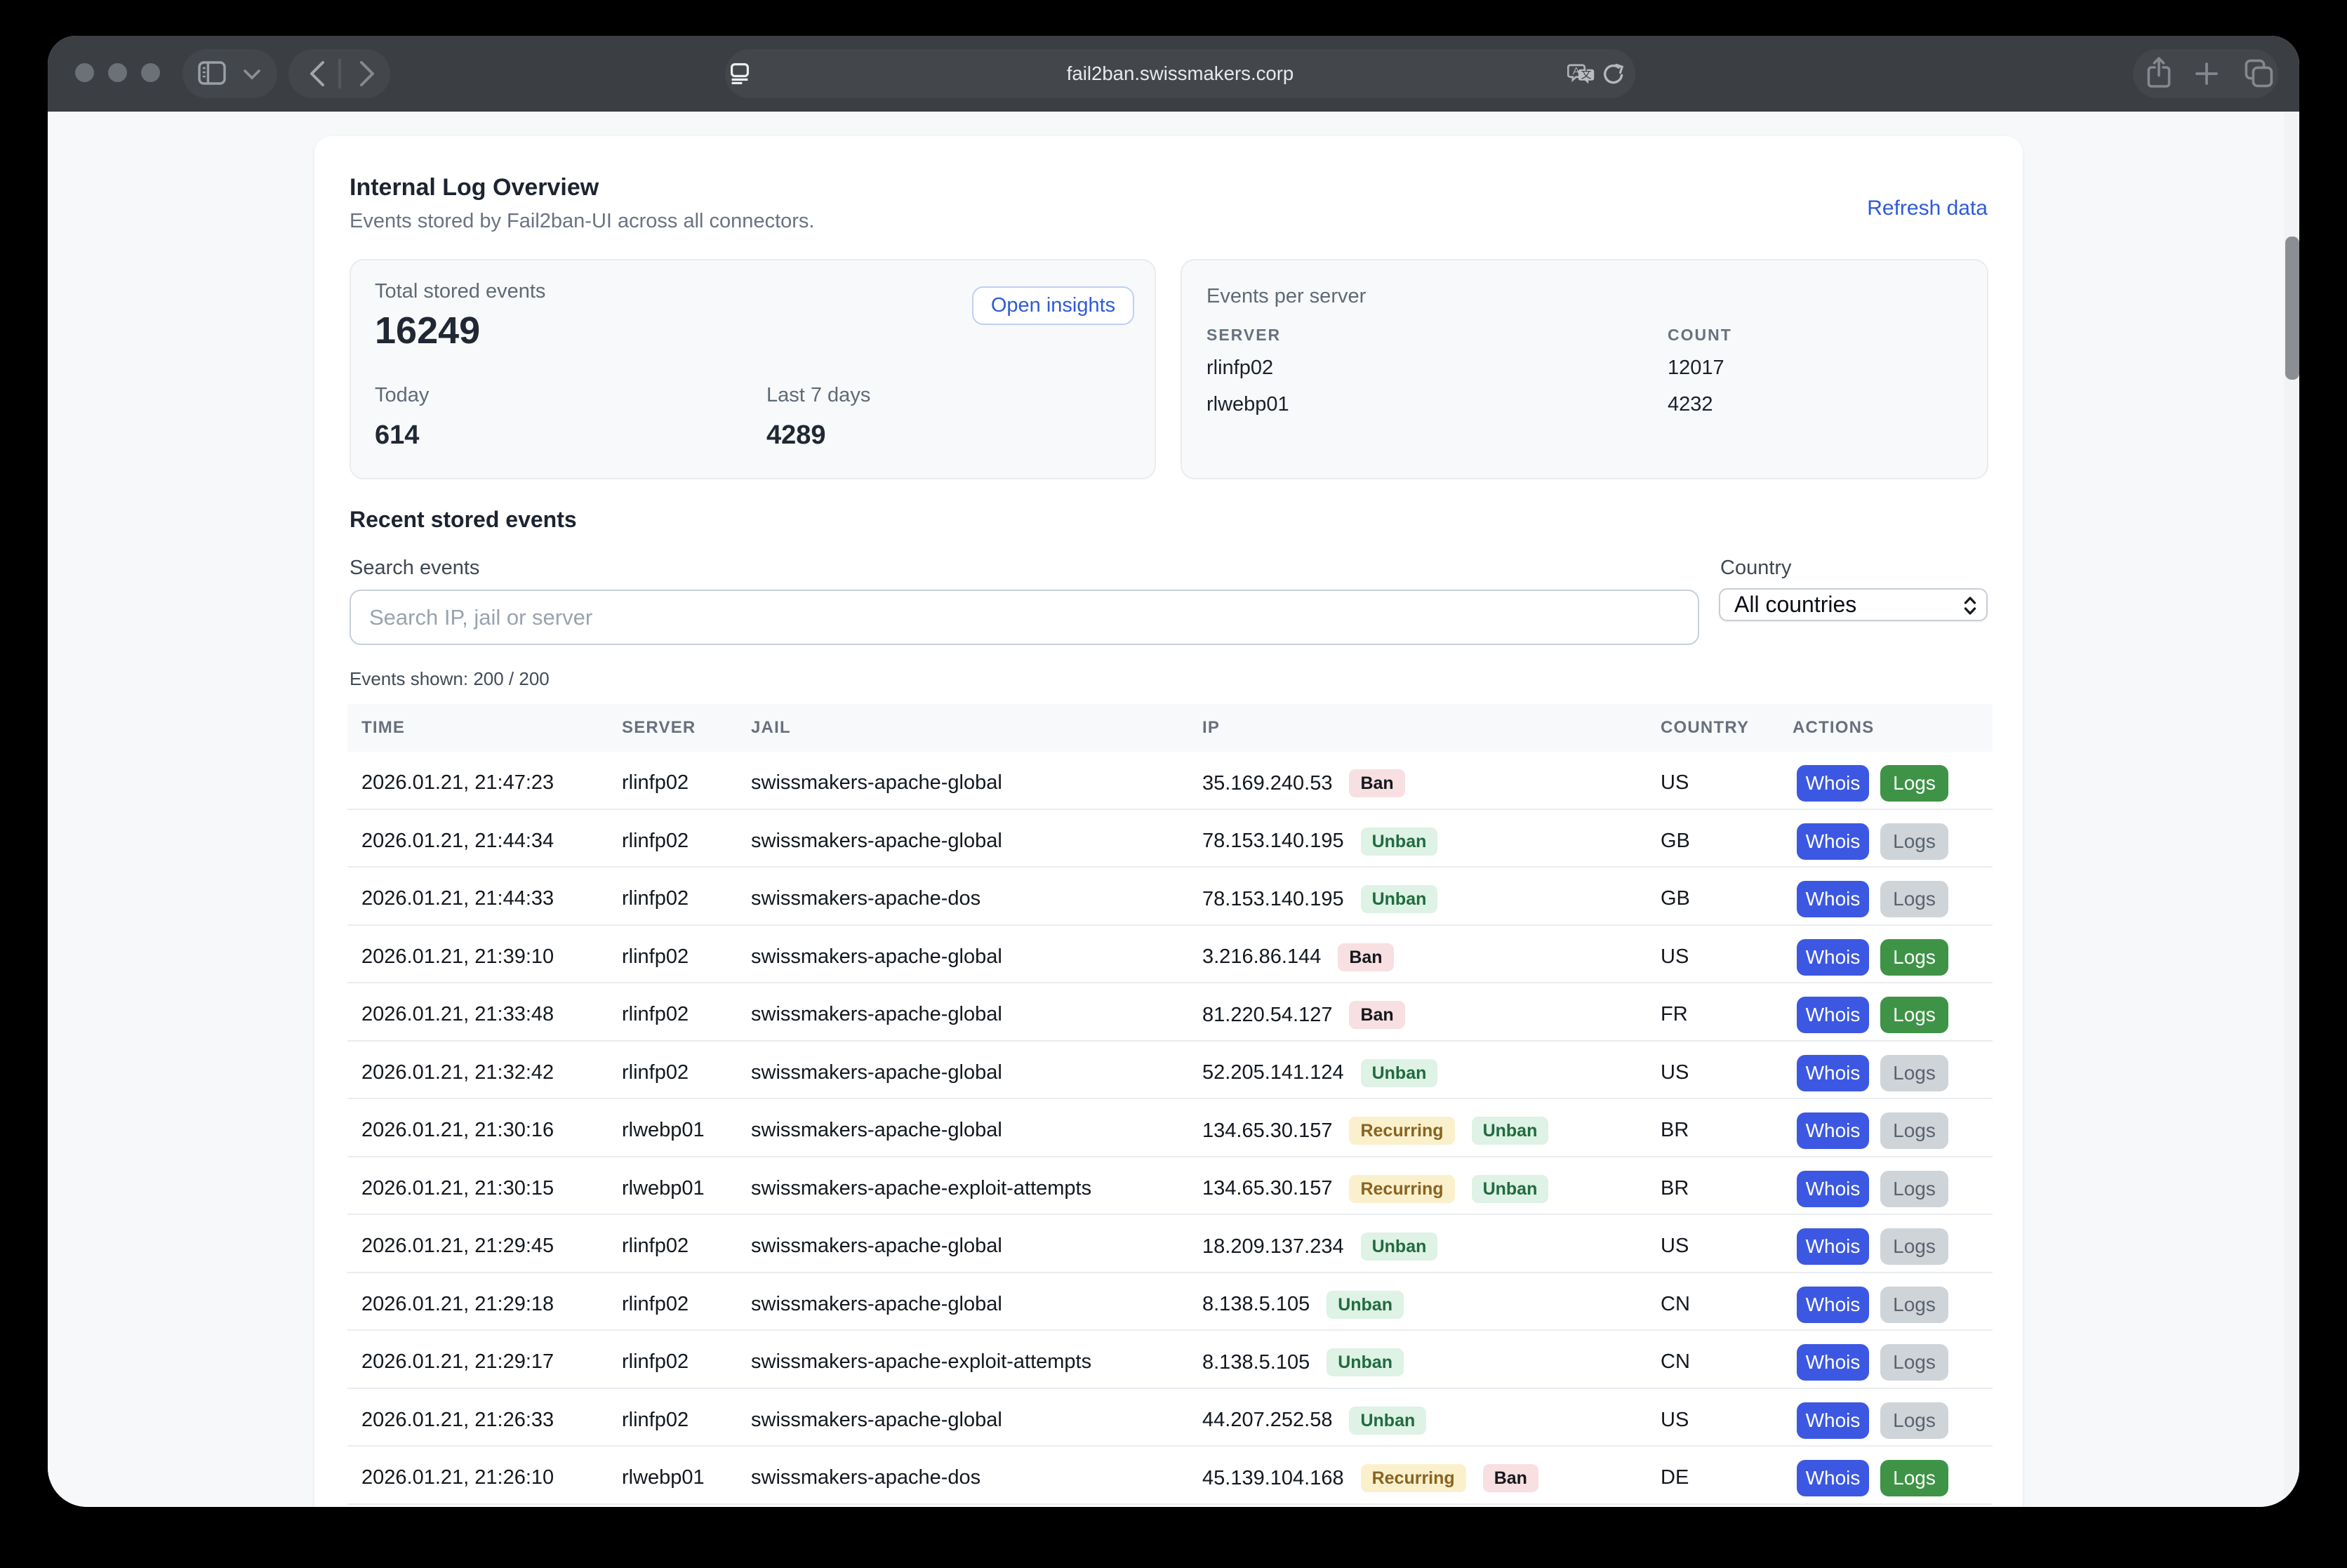 This screenshot has width=2347, height=1568. What do you see at coordinates (1576, 71) in the screenshot?
I see `svg-text: A` at bounding box center [1576, 71].